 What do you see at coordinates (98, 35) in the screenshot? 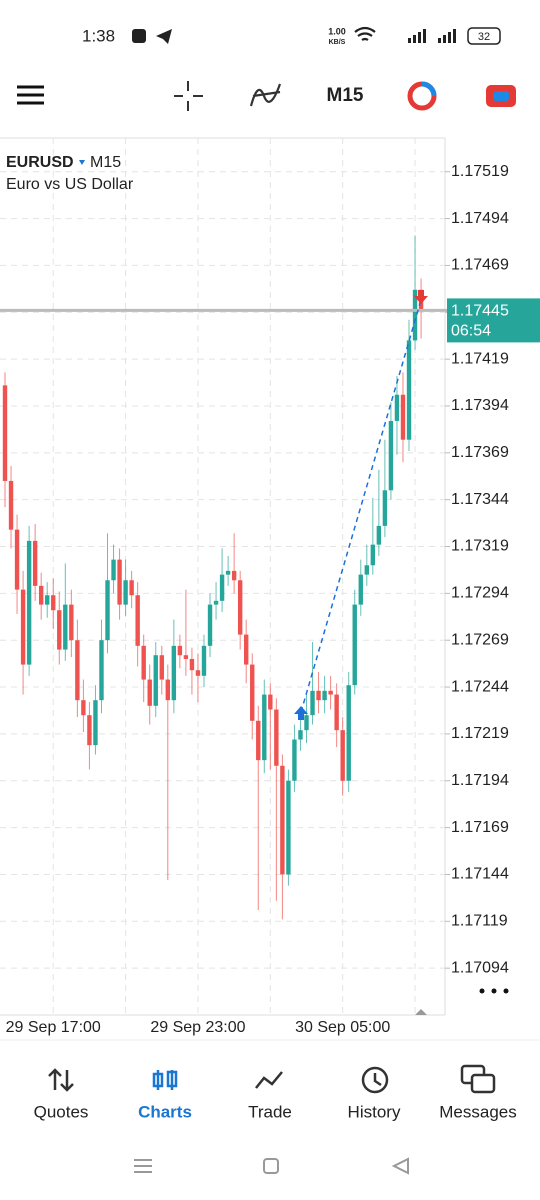
I see `clock: 1:38` at bounding box center [98, 35].